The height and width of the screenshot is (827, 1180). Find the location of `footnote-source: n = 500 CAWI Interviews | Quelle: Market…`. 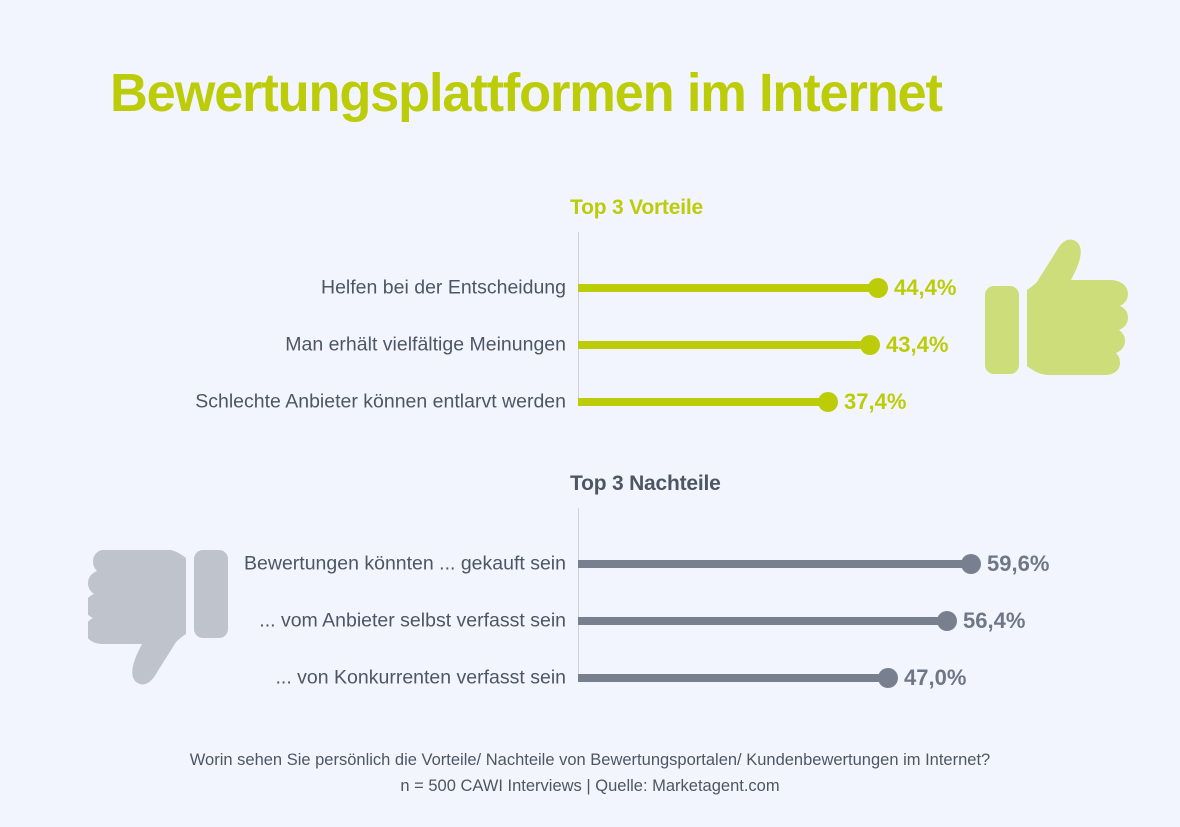

footnote-source: n = 500 CAWI Interviews | Quelle: Market… is located at coordinates (590, 785).